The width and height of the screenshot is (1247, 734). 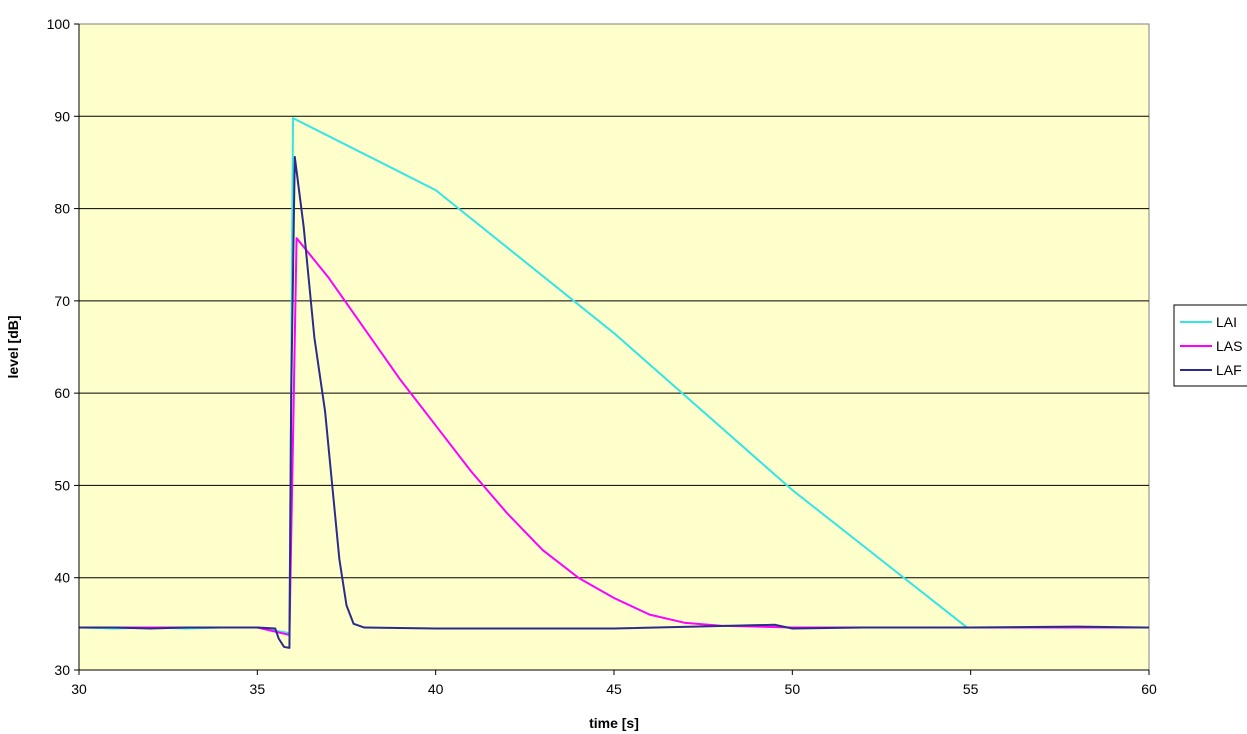 I want to click on y-tick-label: 30, so click(x=62, y=670).